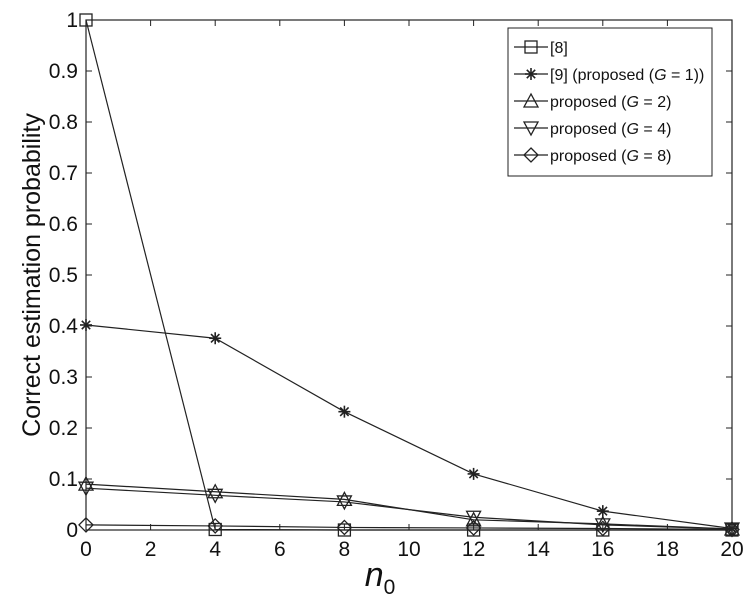 The image size is (752, 600). What do you see at coordinates (390, 587) in the screenshot?
I see `x-axis-label-subscript: 0` at bounding box center [390, 587].